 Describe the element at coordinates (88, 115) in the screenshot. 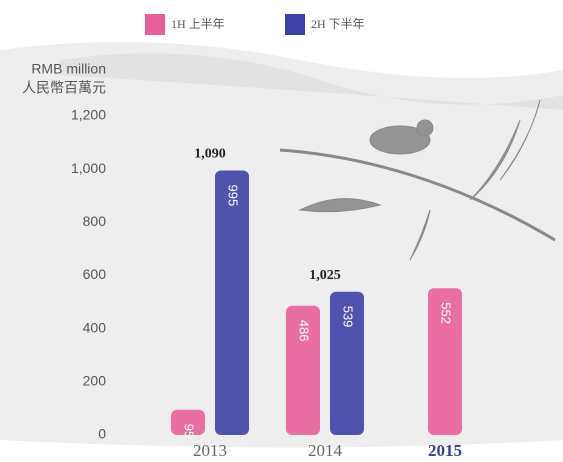

I see `y-tick-label: 1,200` at that location.